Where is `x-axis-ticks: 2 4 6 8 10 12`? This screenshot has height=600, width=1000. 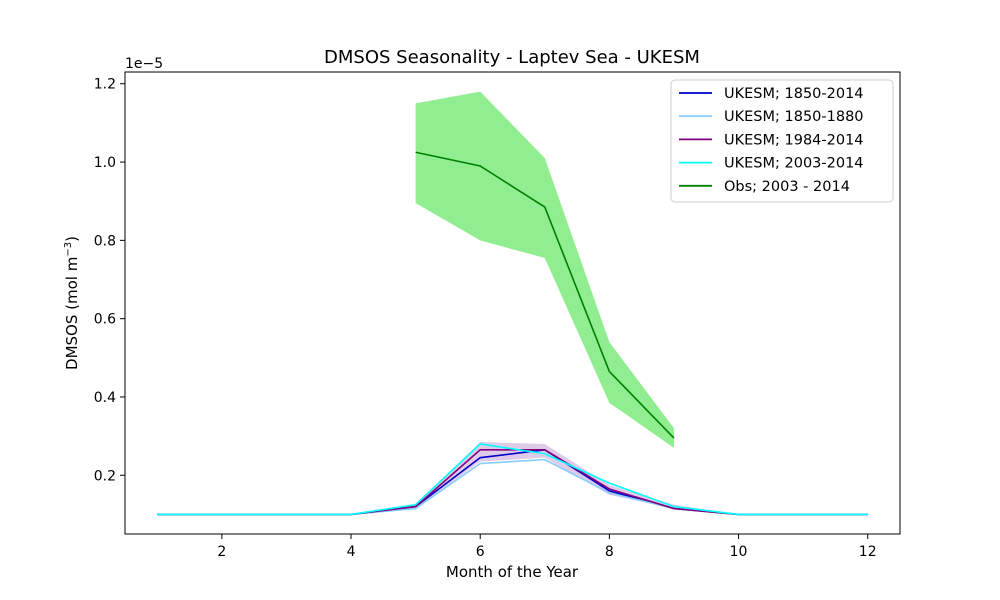 x-axis-ticks: 2 4 6 8 10 12 is located at coordinates (547, 547).